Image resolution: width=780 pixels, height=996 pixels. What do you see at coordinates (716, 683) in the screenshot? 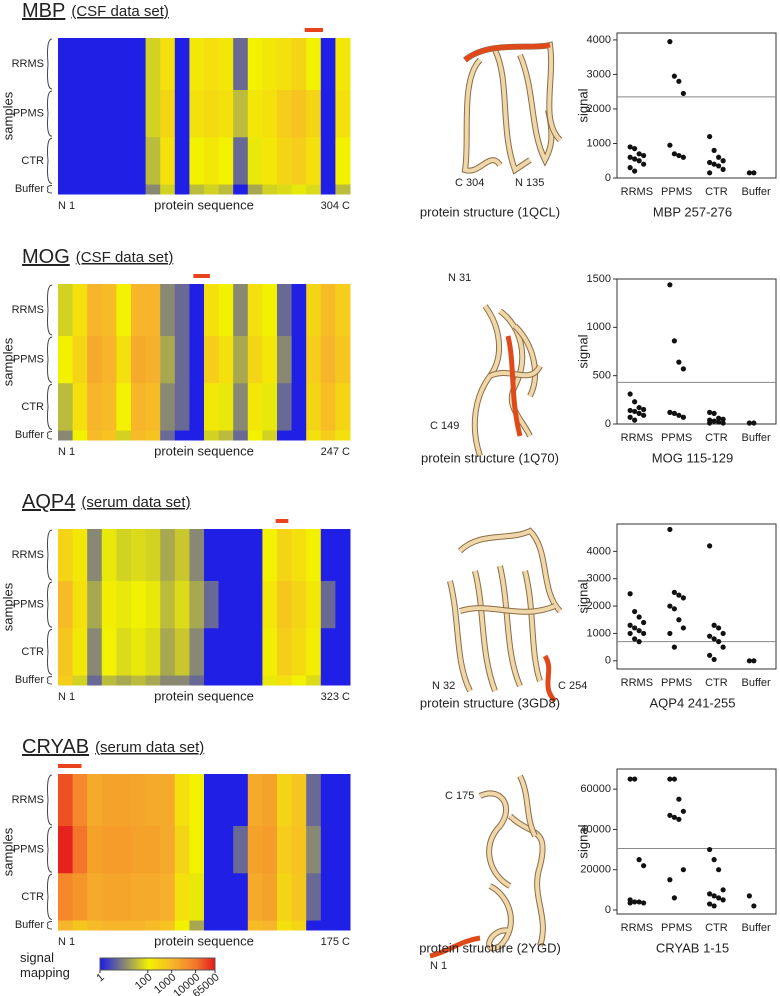
I see `x-tick-label: CTR` at bounding box center [716, 683].